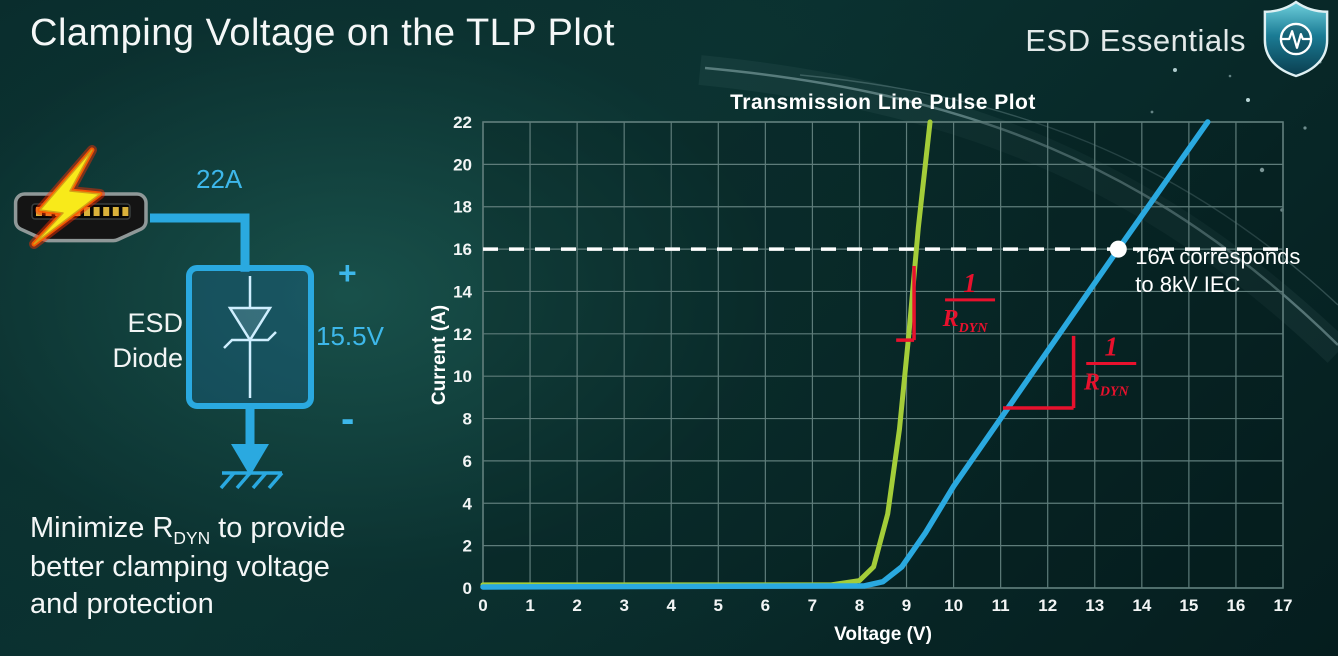  Describe the element at coordinates (1094, 605) in the screenshot. I see `x-tick-label: 13` at that location.